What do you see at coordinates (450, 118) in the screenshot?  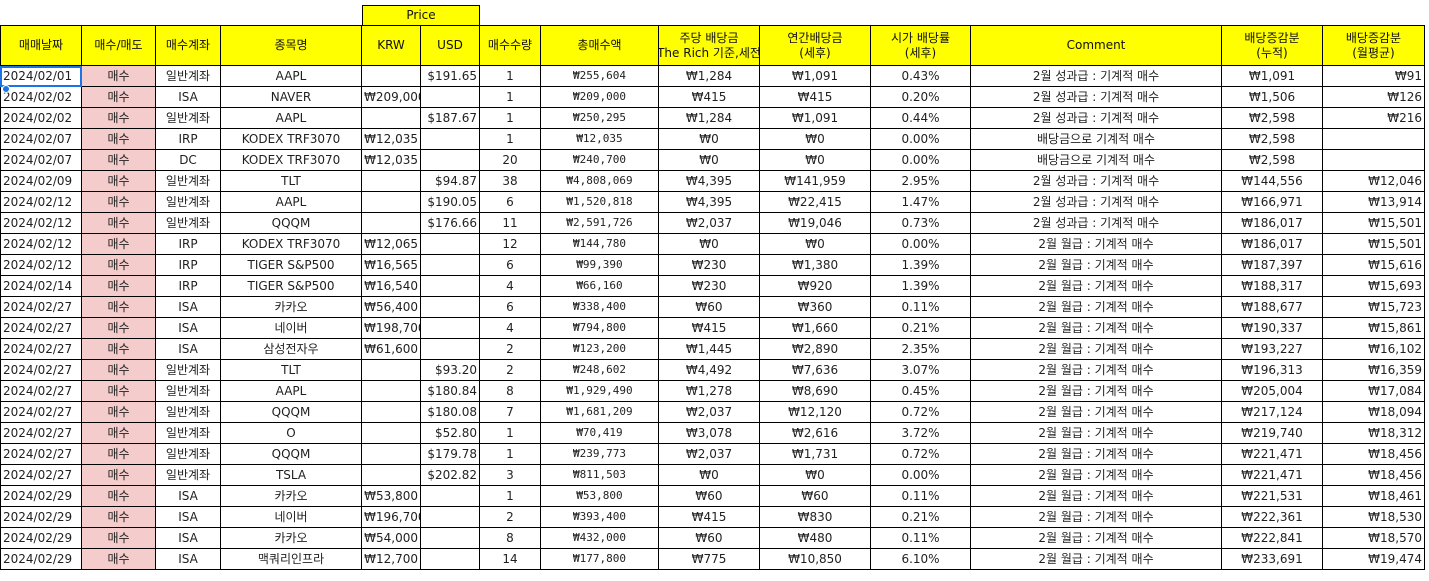 I see `cell-usd: $187.67` at bounding box center [450, 118].